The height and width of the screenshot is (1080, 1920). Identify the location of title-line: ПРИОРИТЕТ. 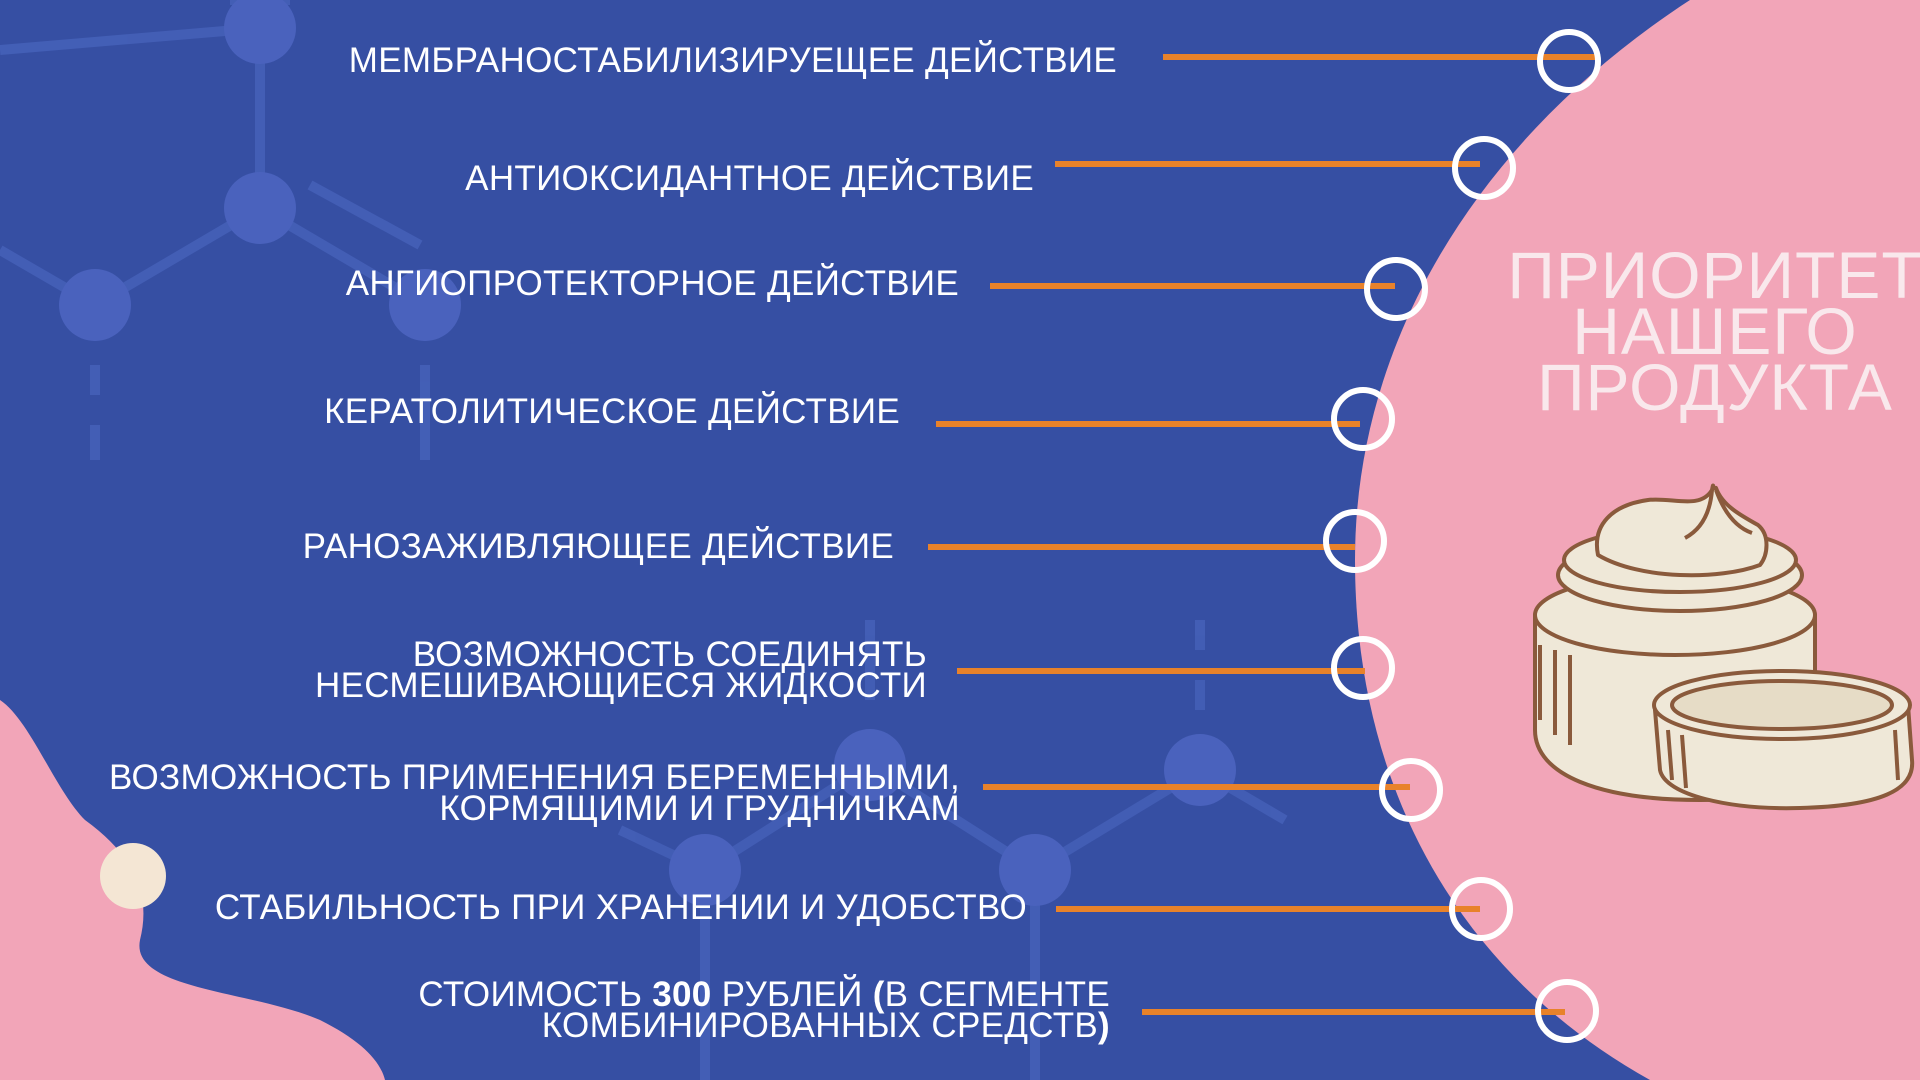
(1713, 275).